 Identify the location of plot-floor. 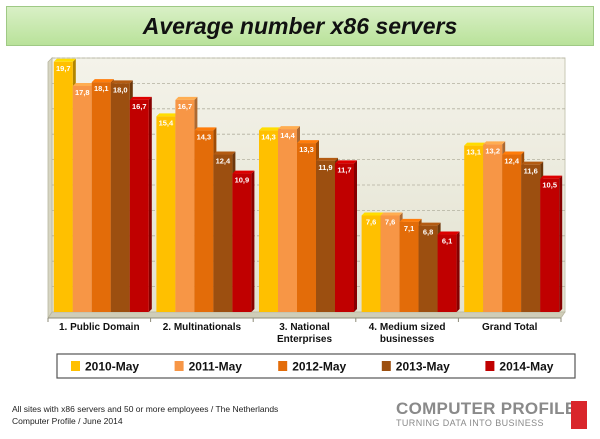
(306, 315).